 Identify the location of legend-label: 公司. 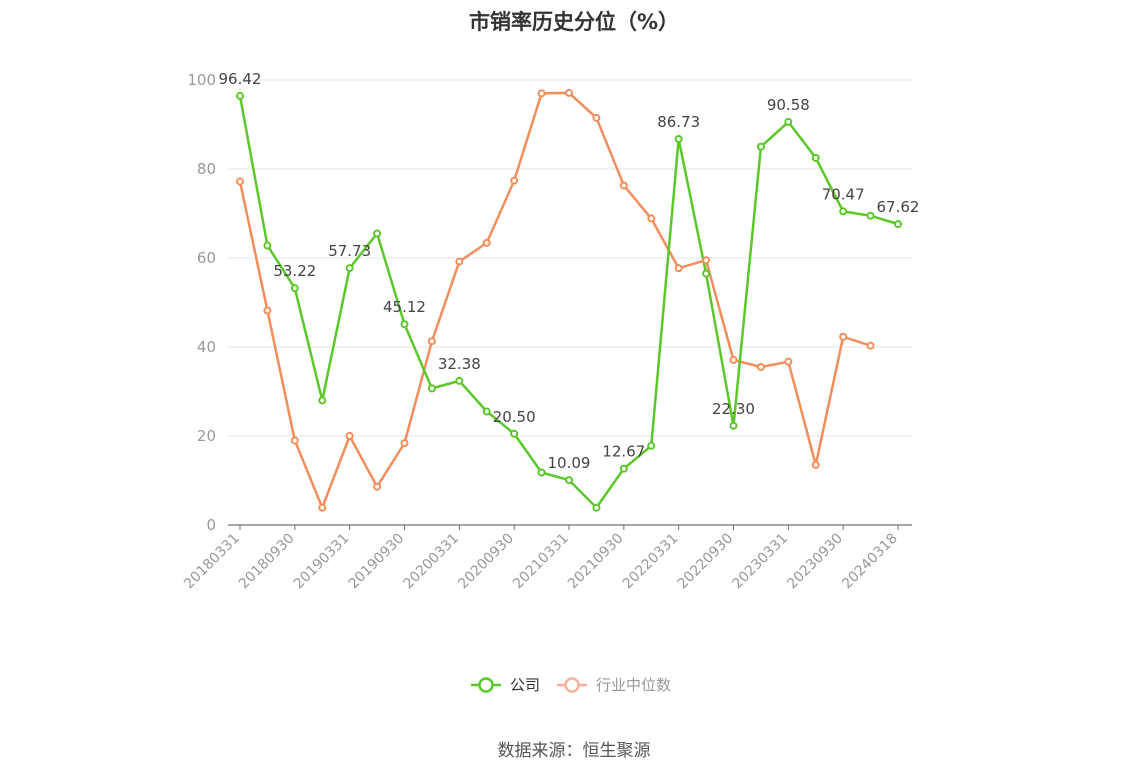
(525, 685).